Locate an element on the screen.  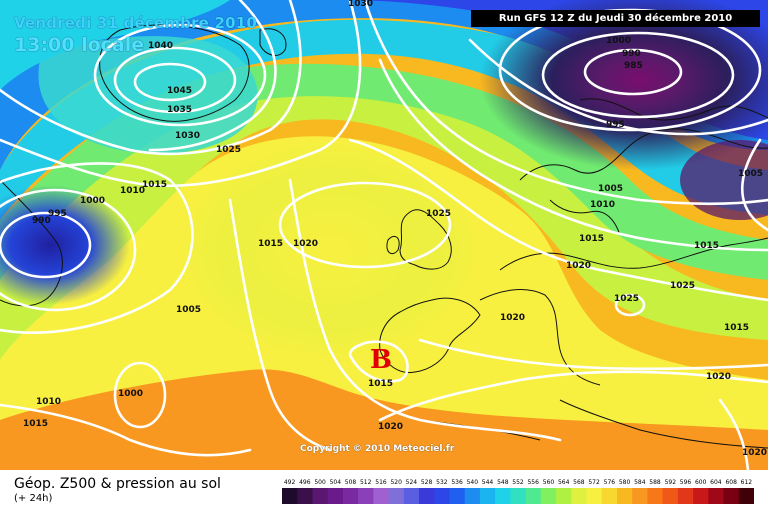
scale-tick-label: 500 is located at coordinates (320, 482).